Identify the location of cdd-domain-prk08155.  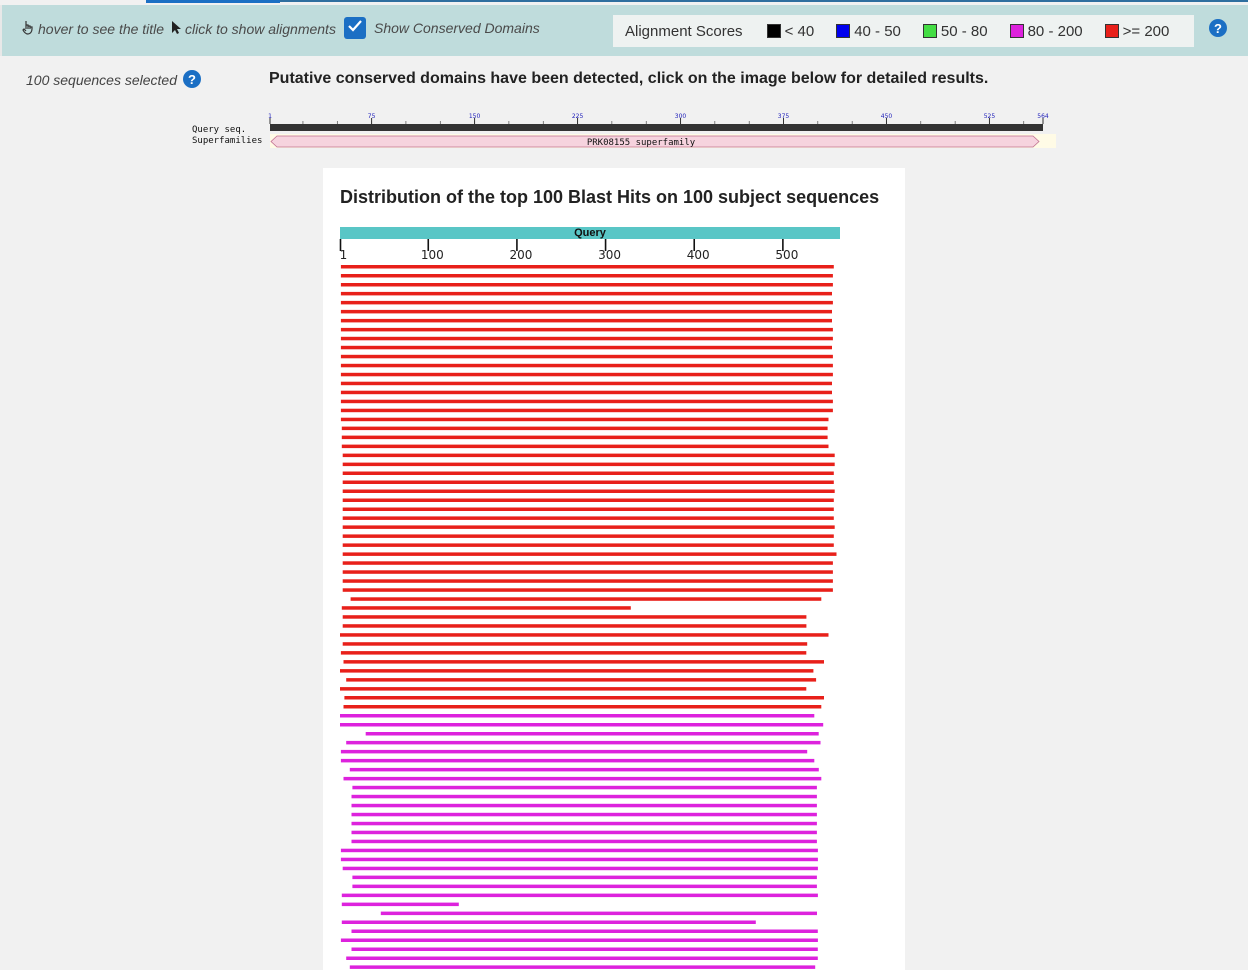
(655, 141).